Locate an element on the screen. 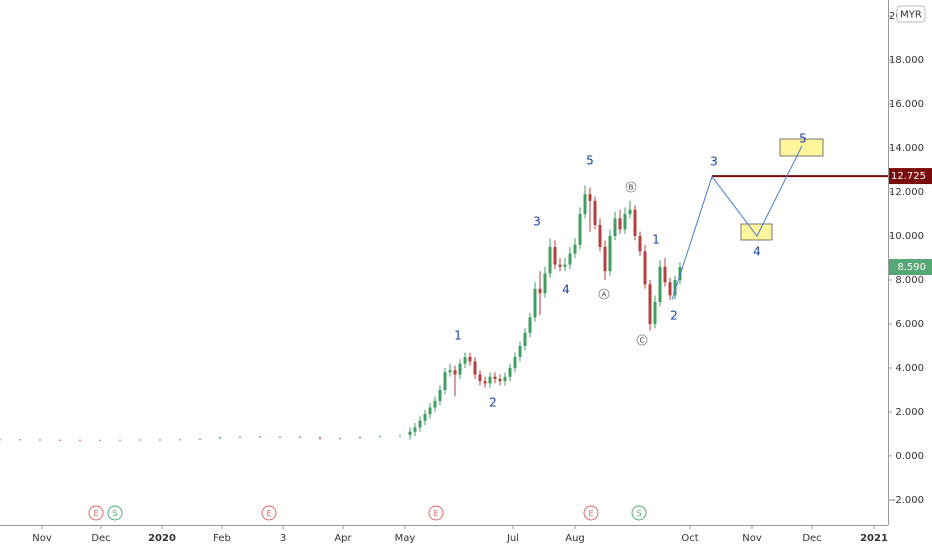 This screenshot has width=932, height=550. x-tick-label: 3 is located at coordinates (283, 538).